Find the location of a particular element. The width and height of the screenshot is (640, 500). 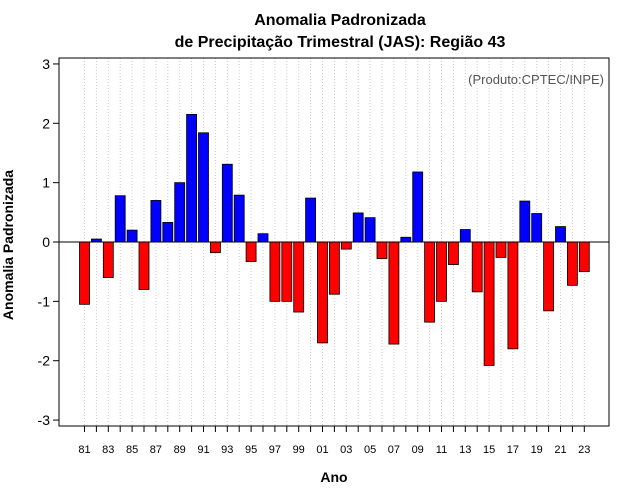

bar-2023 is located at coordinates (584, 257).